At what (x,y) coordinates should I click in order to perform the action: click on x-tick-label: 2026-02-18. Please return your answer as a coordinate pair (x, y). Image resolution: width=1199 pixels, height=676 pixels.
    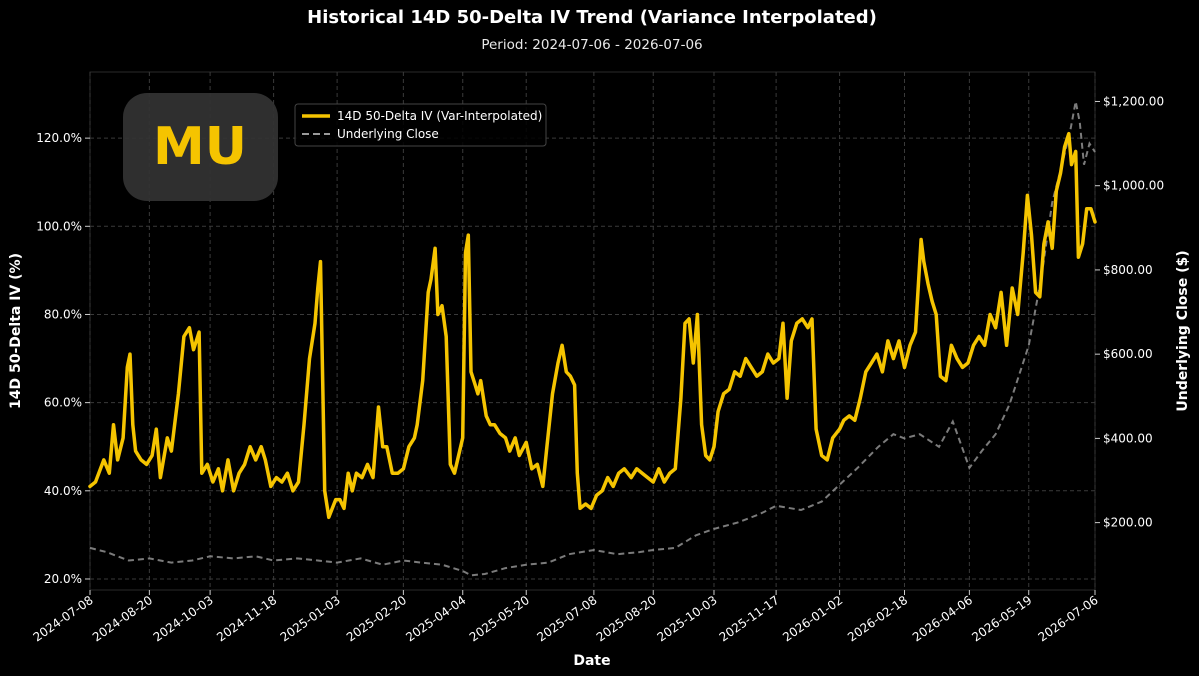
    Looking at the image, I should click on (877, 618).